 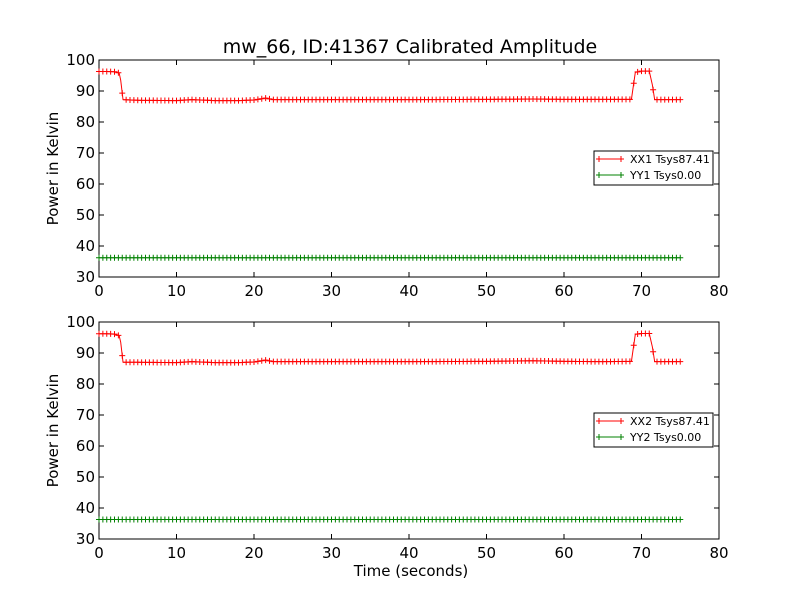 What do you see at coordinates (411, 571) in the screenshot?
I see `x-axis-label: Time (seconds)` at bounding box center [411, 571].